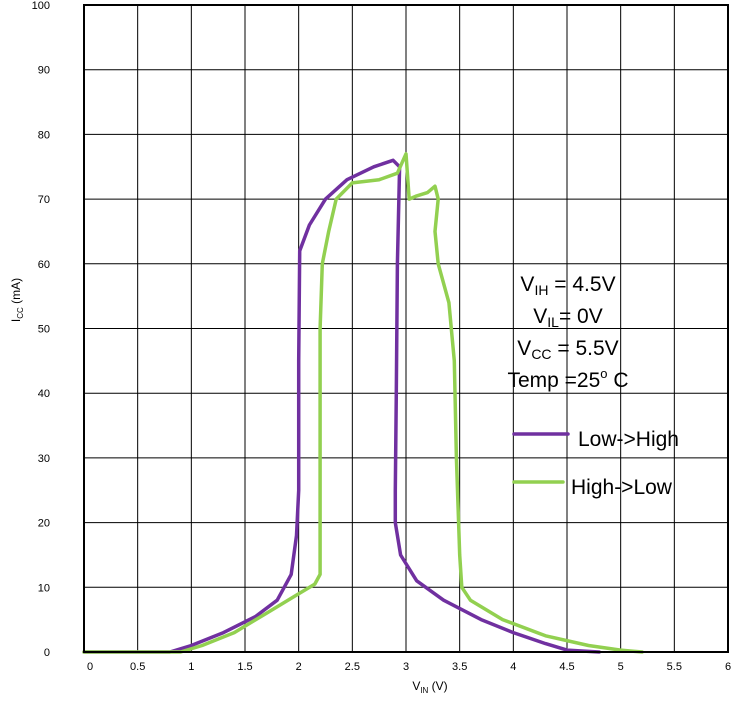 The height and width of the screenshot is (702, 739). What do you see at coordinates (621, 667) in the screenshot?
I see `x-tick-label-10: 5` at bounding box center [621, 667].